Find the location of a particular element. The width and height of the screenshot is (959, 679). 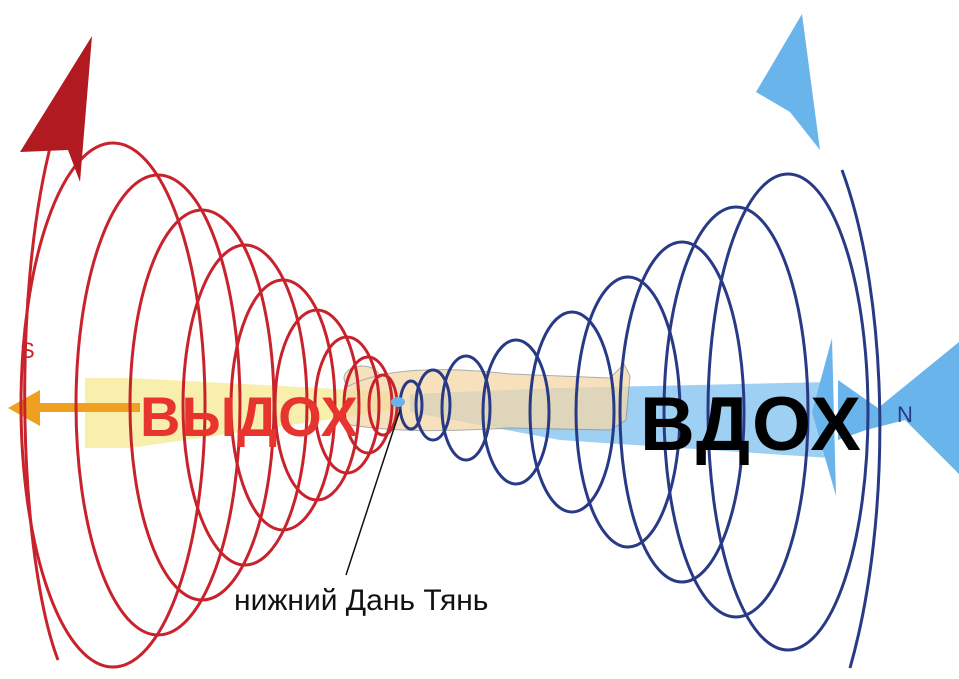

inhale-label: ВДОХ is located at coordinates (751, 424).